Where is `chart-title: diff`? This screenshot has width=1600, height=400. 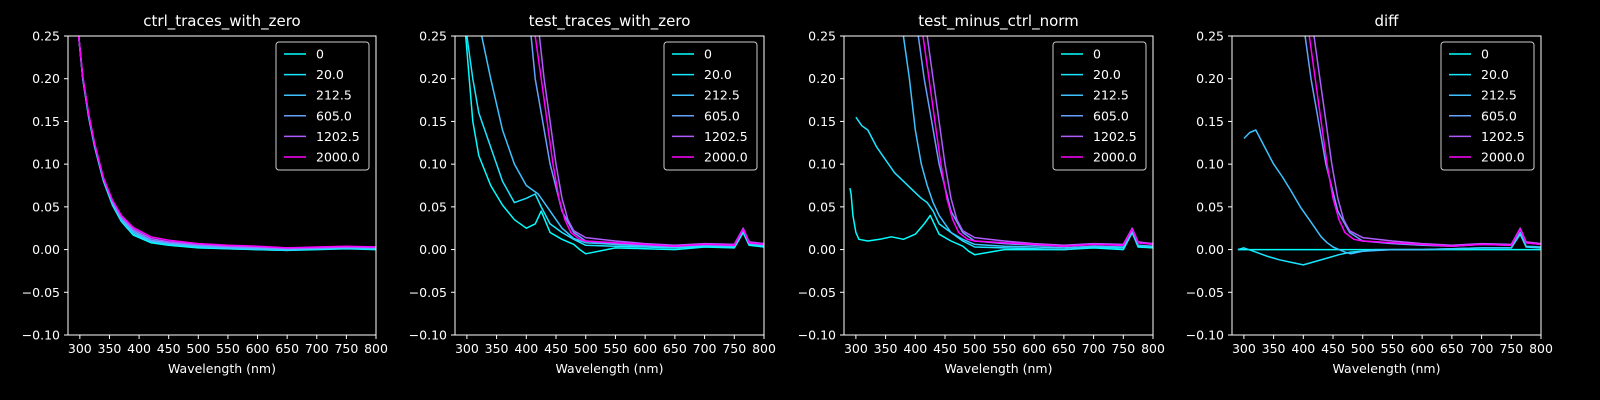 chart-title: diff is located at coordinates (1386, 21).